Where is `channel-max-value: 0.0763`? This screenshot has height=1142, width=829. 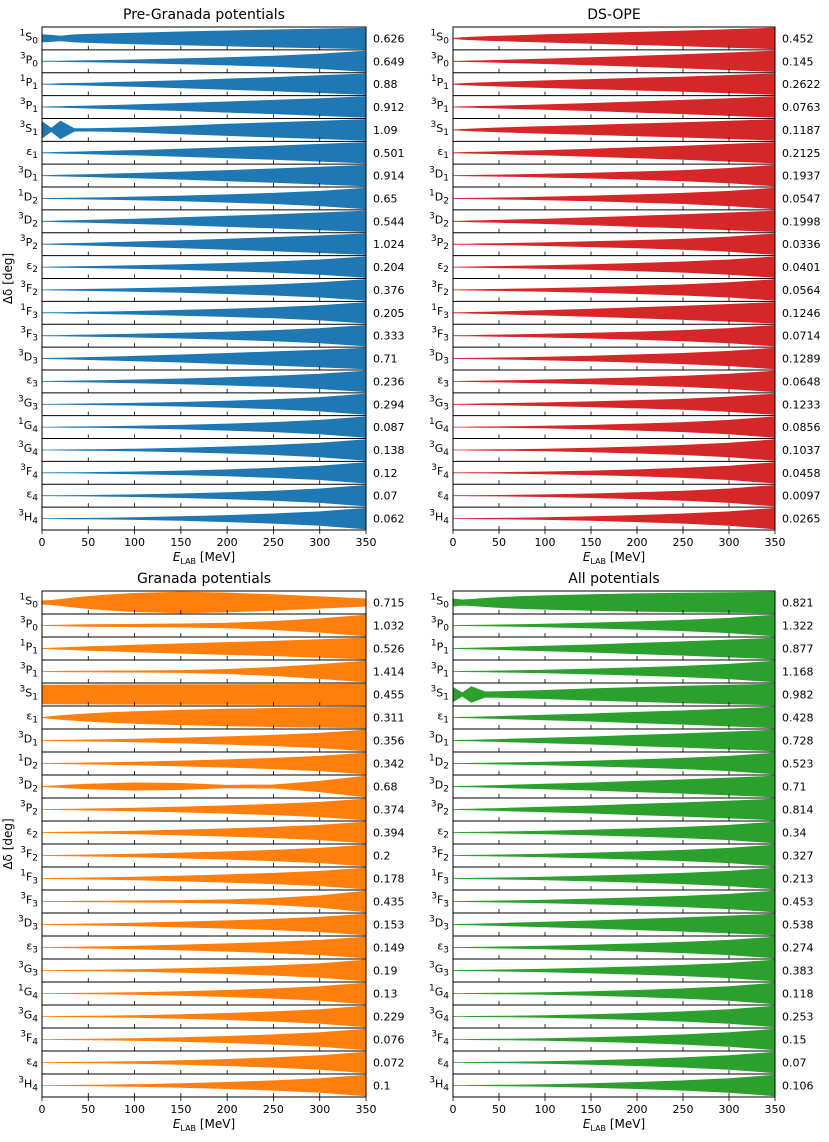 channel-max-value: 0.0763 is located at coordinates (801, 107).